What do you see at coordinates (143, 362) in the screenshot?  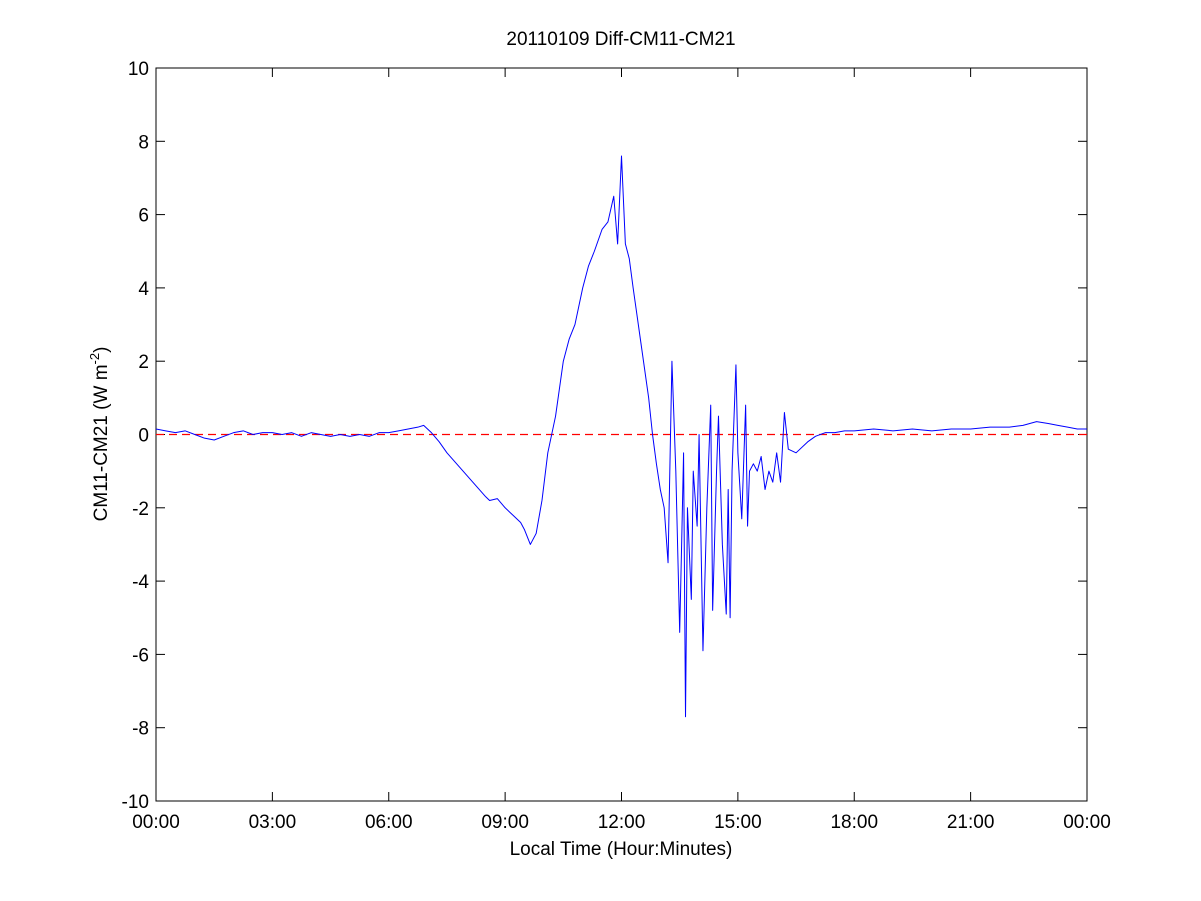 I see `y-tick-label: 2` at bounding box center [143, 362].